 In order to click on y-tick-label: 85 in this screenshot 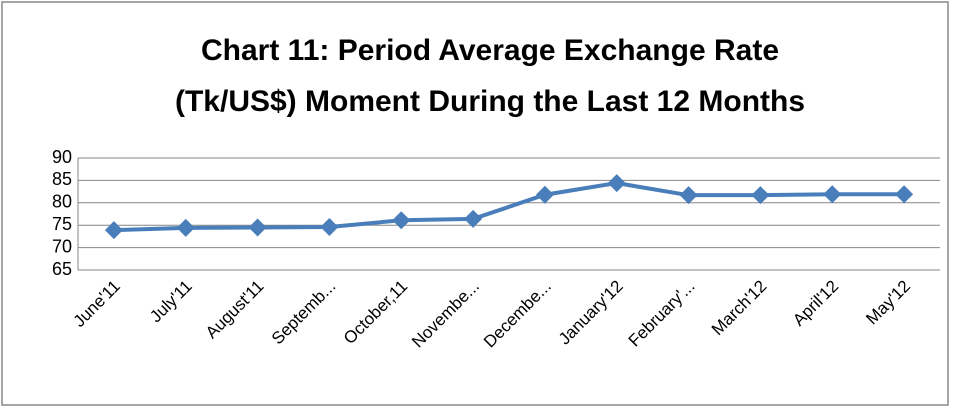, I will do `click(62, 179)`.